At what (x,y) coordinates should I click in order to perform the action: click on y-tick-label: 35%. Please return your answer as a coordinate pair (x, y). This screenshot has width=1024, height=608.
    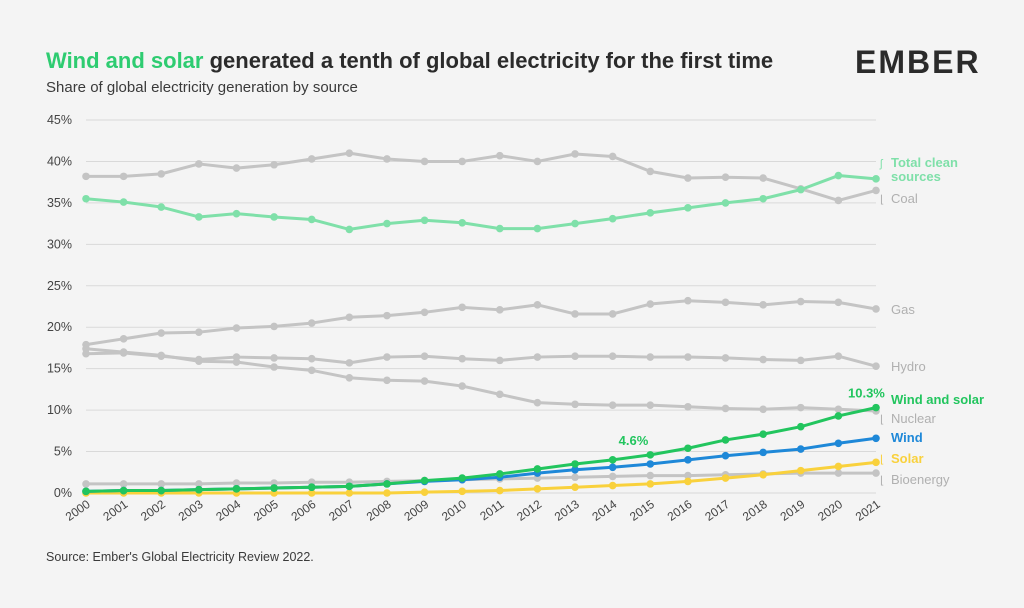
    Looking at the image, I should click on (59, 203).